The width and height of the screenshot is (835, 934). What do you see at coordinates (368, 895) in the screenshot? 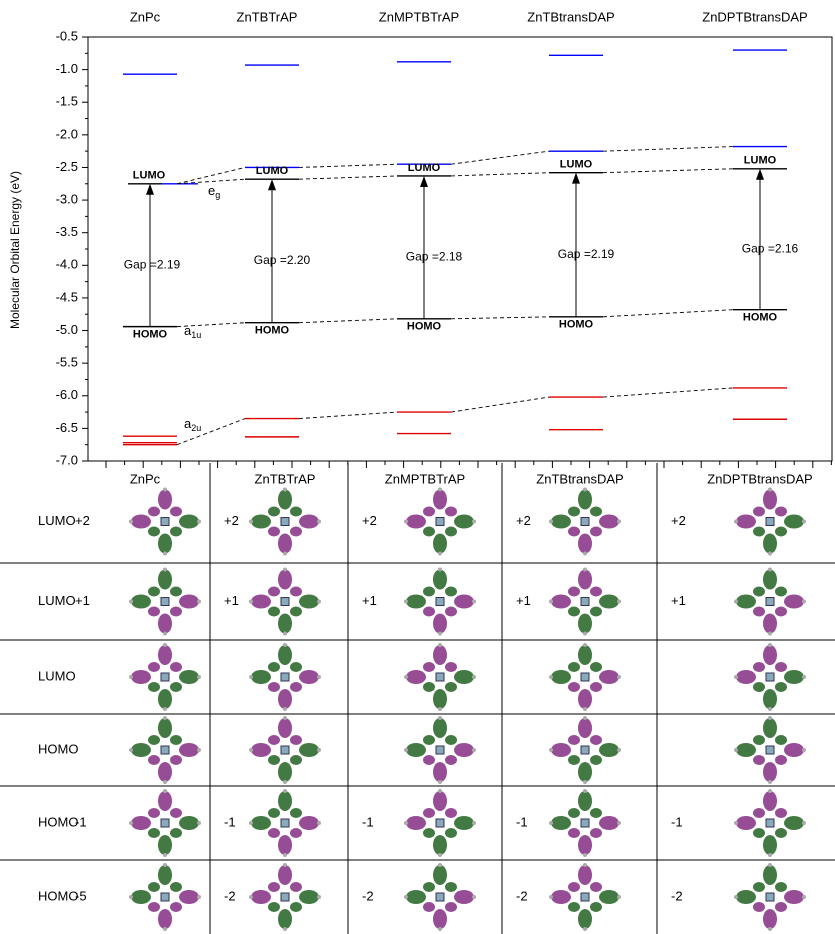
I see `row-offset: -2` at bounding box center [368, 895].